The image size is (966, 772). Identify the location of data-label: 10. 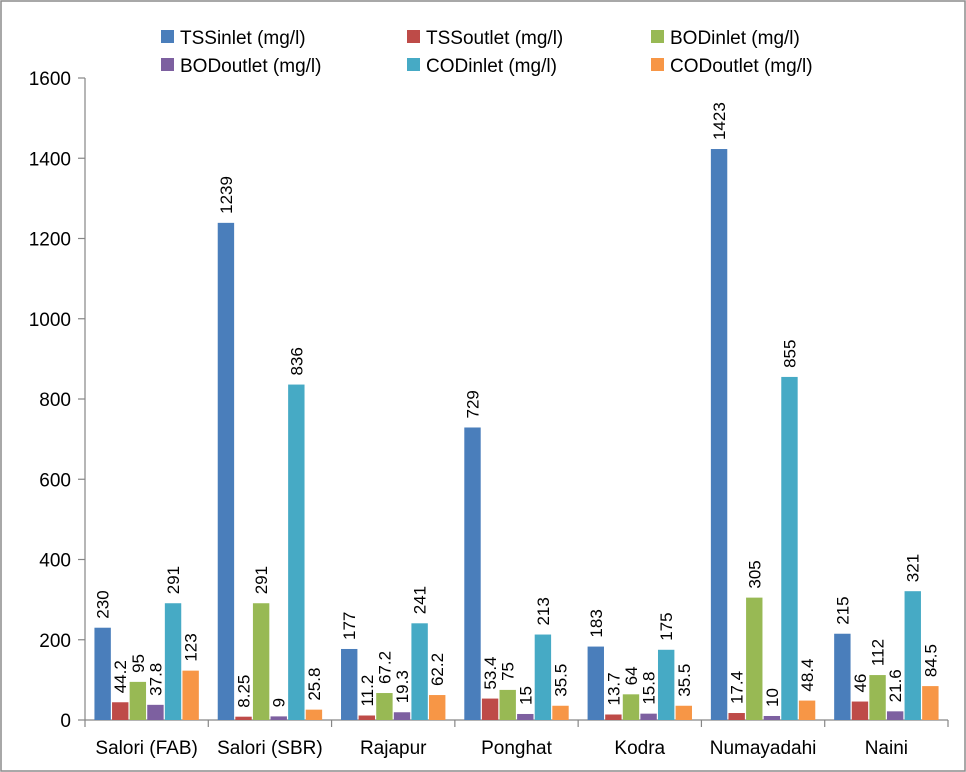
(772, 697).